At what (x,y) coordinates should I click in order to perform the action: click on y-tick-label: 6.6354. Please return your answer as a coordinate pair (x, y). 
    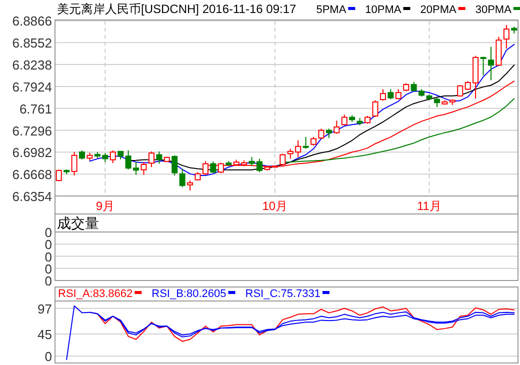
    Looking at the image, I should click on (32, 196).